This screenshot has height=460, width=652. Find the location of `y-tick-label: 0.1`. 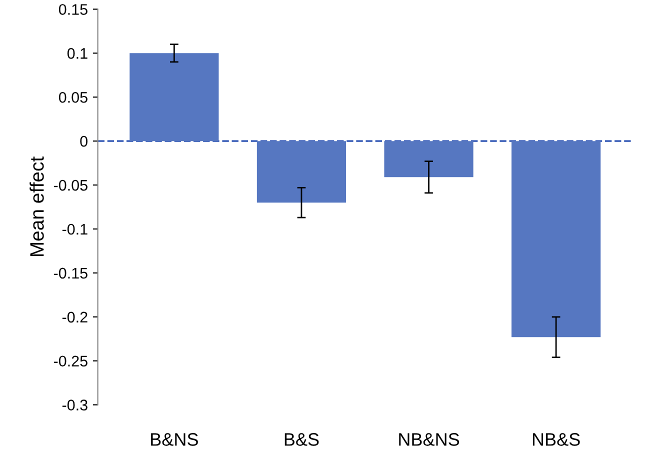

y-tick-label: 0.1 is located at coordinates (77, 53).